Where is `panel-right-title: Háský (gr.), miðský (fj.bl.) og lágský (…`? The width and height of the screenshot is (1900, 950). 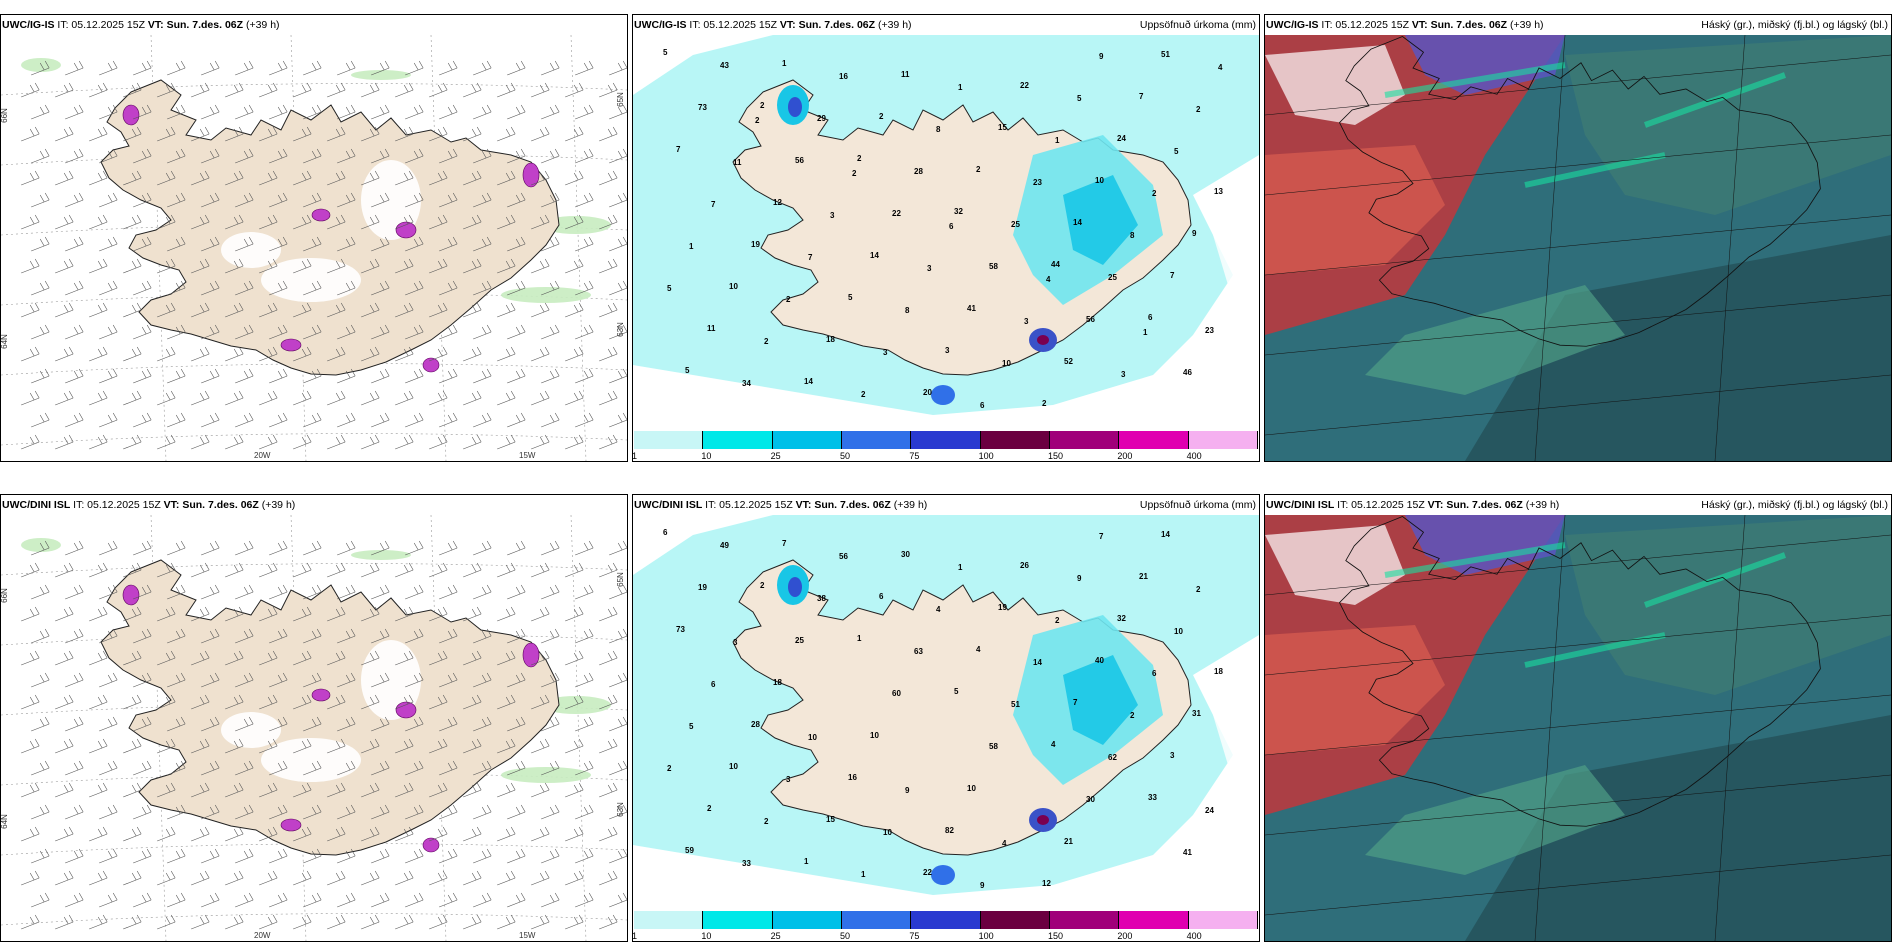
panel-right-title: Háský (gr.), miðský (fj.bl.) og lágský (… is located at coordinates (1794, 505).